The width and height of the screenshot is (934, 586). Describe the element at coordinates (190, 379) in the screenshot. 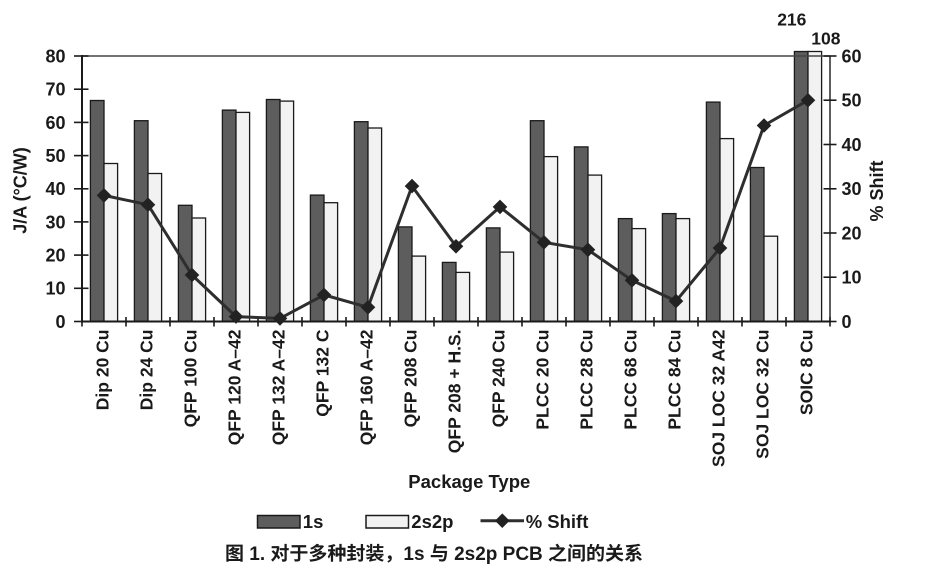

I see `svg-text: QFP 100 Cu` at that location.